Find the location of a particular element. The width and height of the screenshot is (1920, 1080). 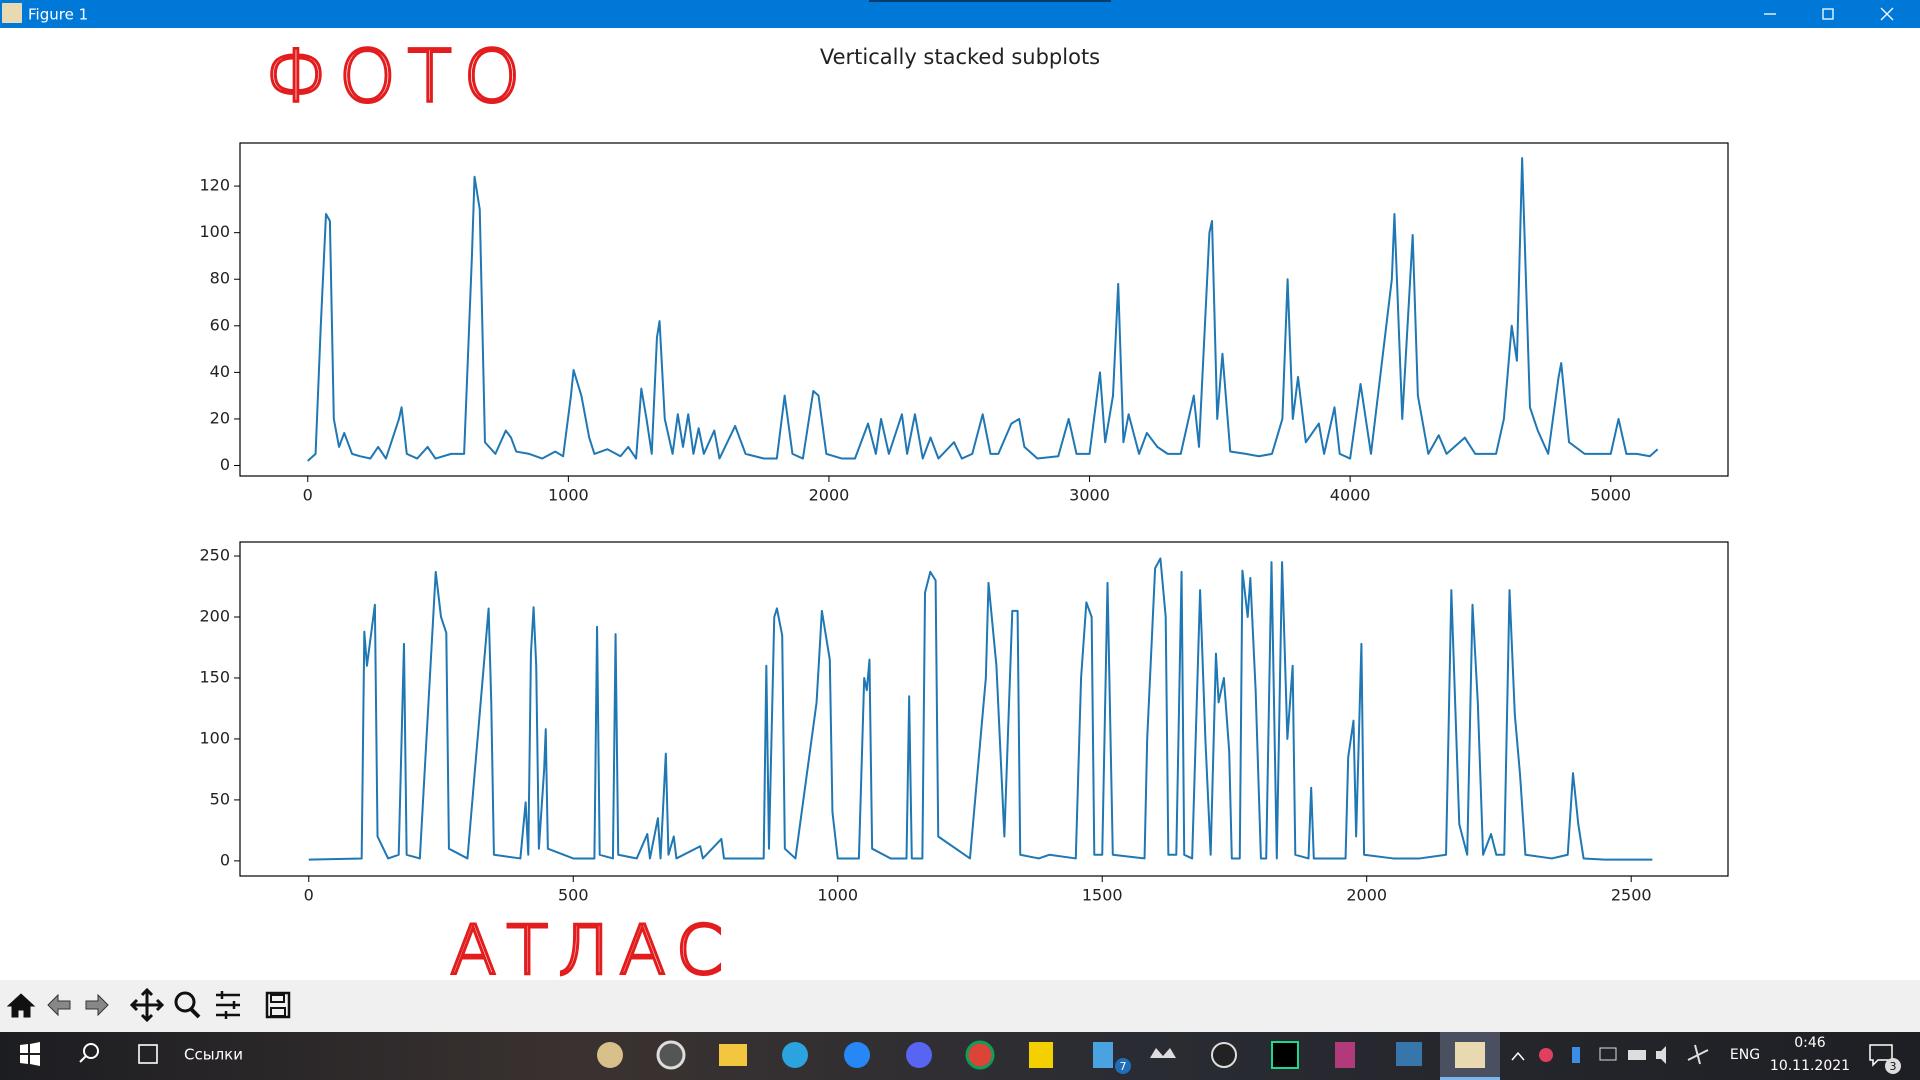

home-button is located at coordinates (21, 1005).